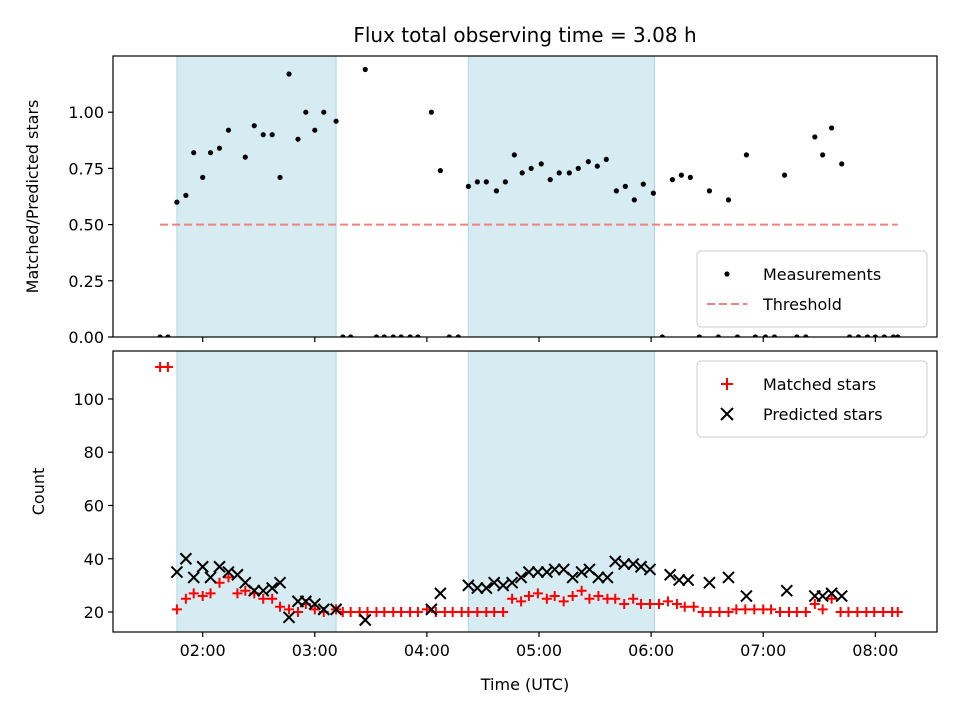 This screenshot has width=960, height=720. Describe the element at coordinates (819, 384) in the screenshot. I see `legend-label: Matched stars` at that location.